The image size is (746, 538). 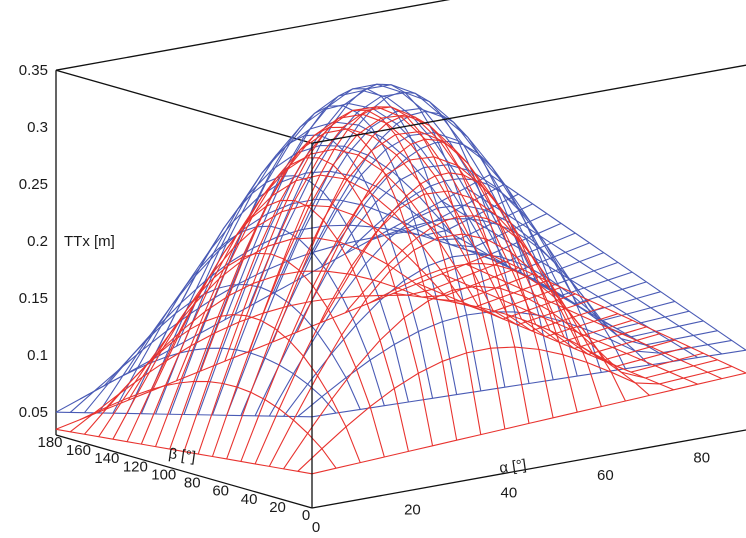 What do you see at coordinates (163, 474) in the screenshot?
I see `beta-tick-label: 100` at bounding box center [163, 474].